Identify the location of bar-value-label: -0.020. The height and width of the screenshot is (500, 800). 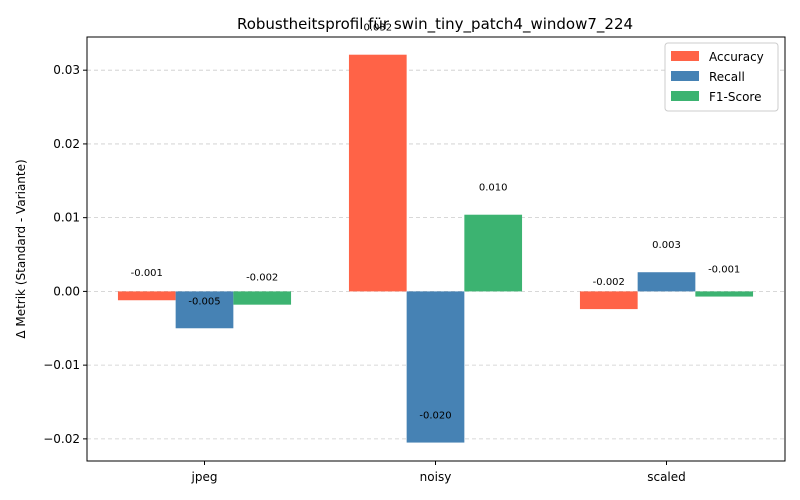
(435, 416).